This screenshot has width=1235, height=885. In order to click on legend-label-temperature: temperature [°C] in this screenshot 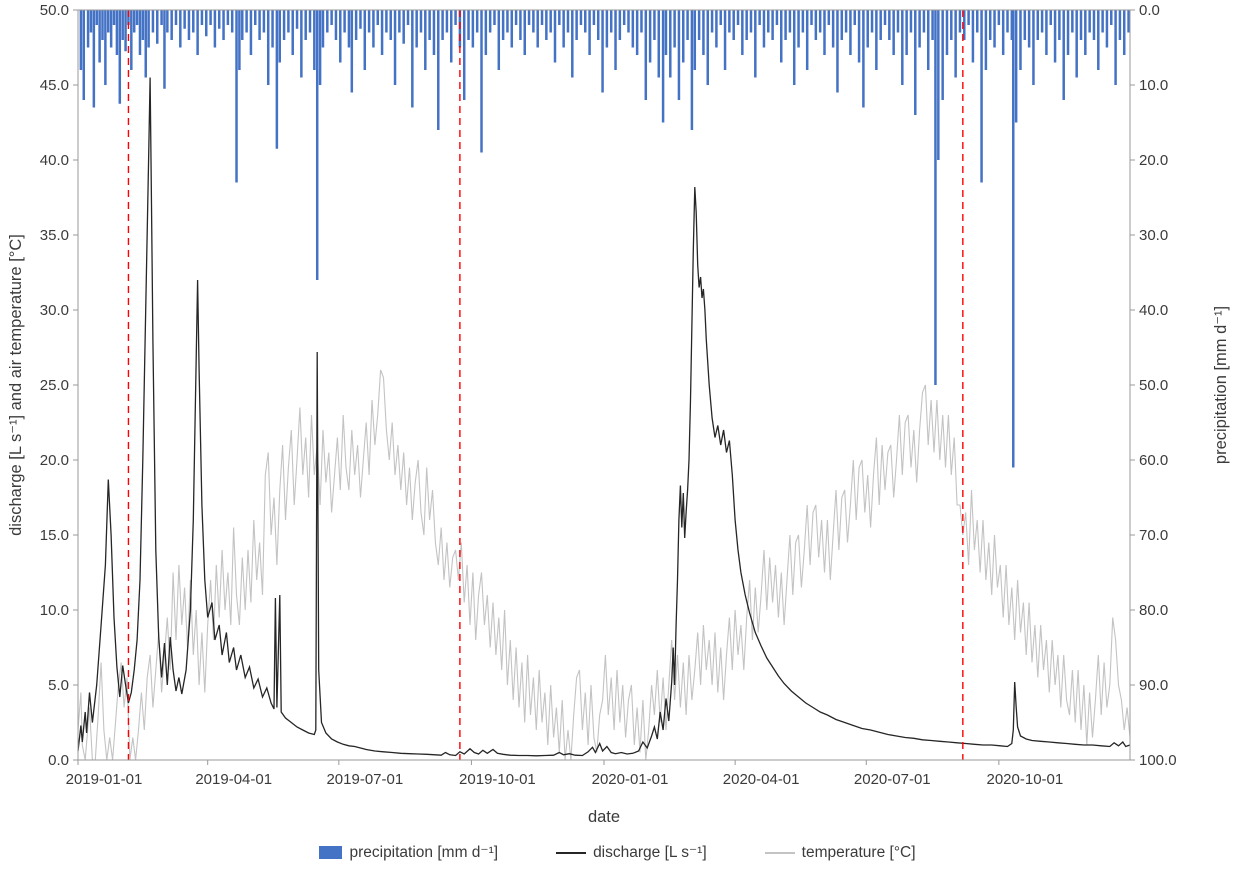, I will do `click(858, 852)`.